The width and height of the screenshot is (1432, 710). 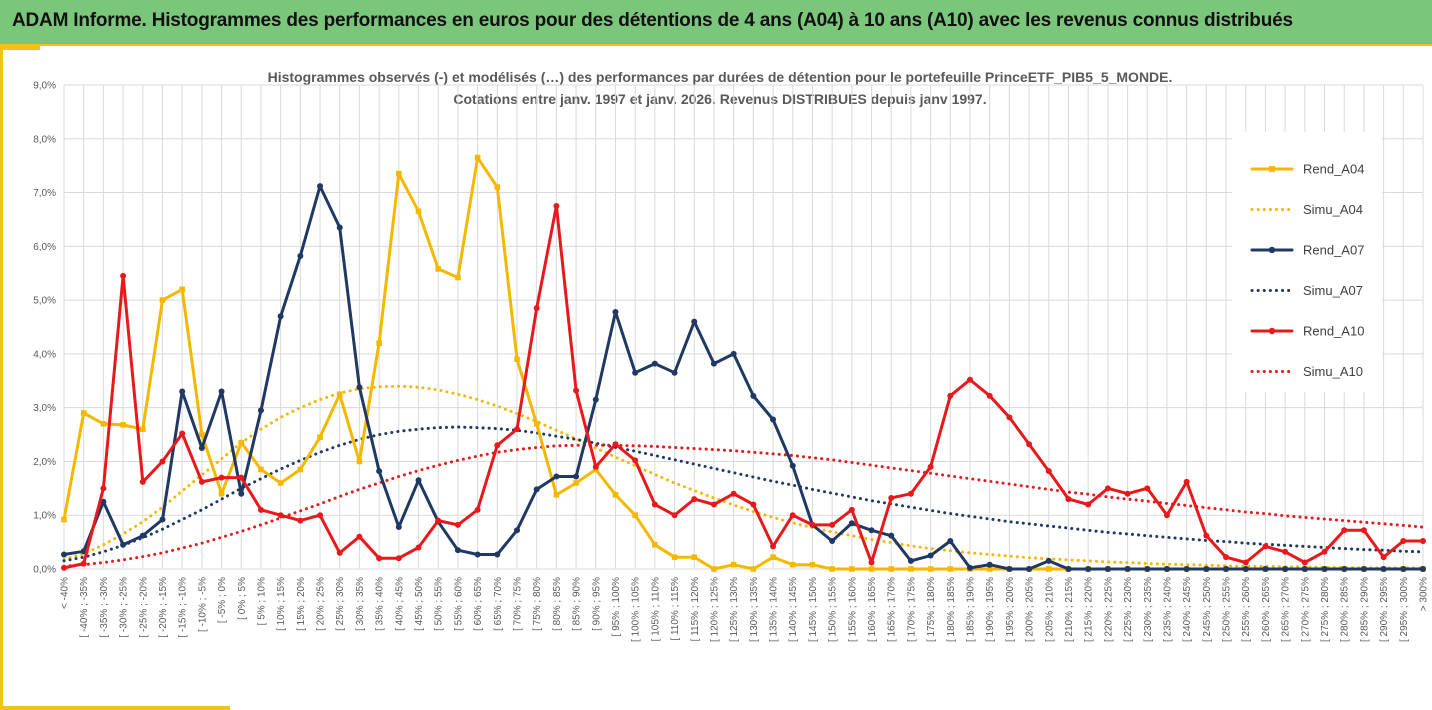 What do you see at coordinates (360, 604) in the screenshot?
I see `x-tick-label: [ 30% ; 35%` at bounding box center [360, 604].